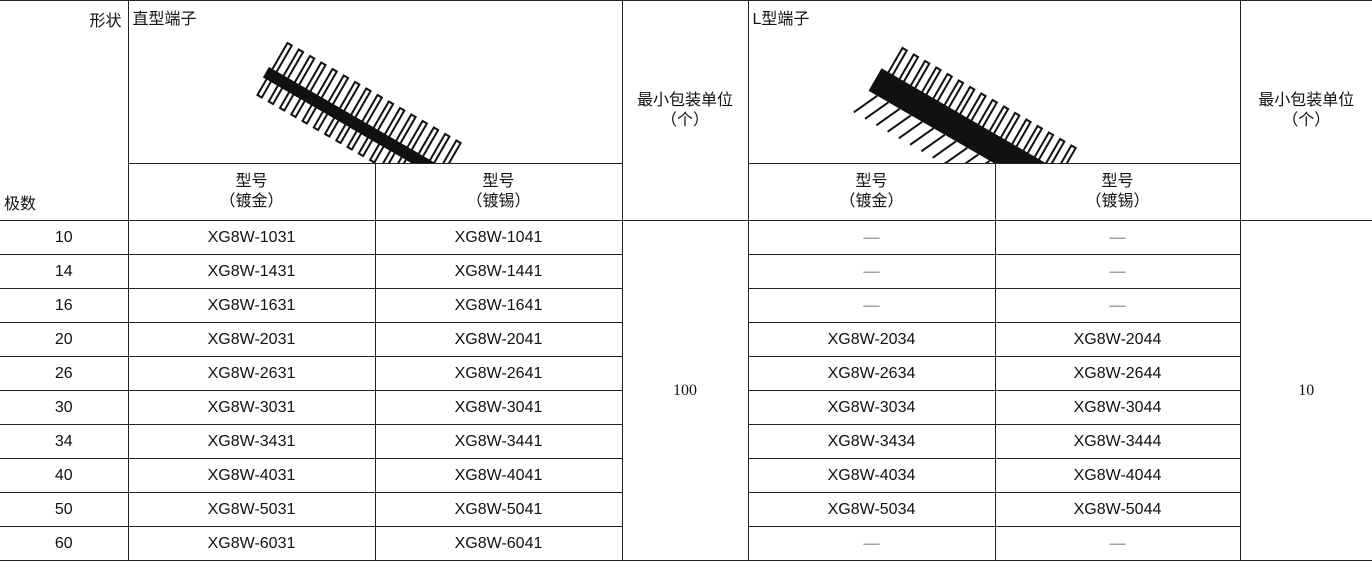 Image resolution: width=1372 pixels, height=561 pixels. I want to click on straight-gold-model: XG8W-5031, so click(251, 509).